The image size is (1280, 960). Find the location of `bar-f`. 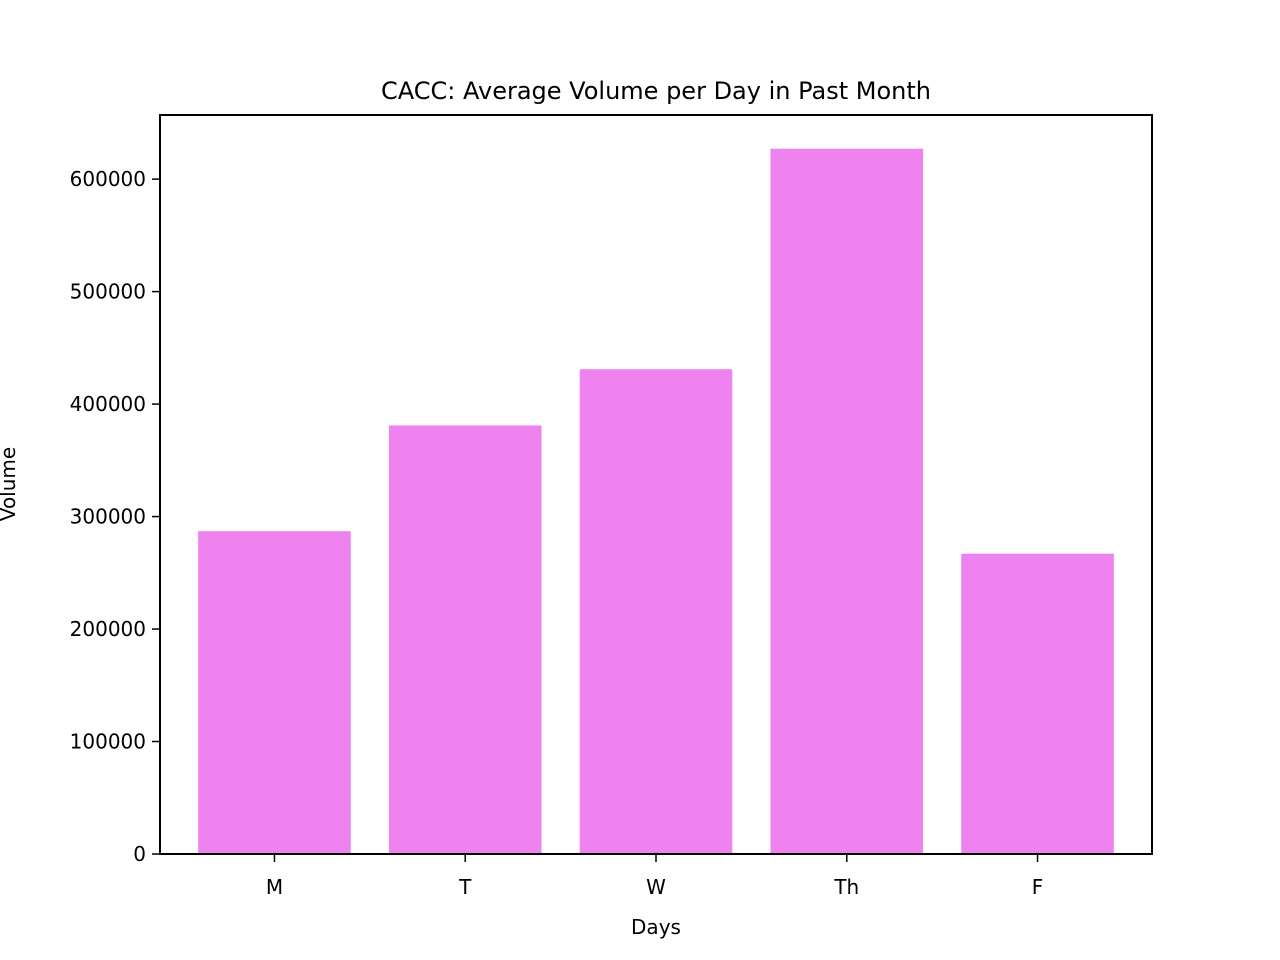

bar-f is located at coordinates (1037, 703).